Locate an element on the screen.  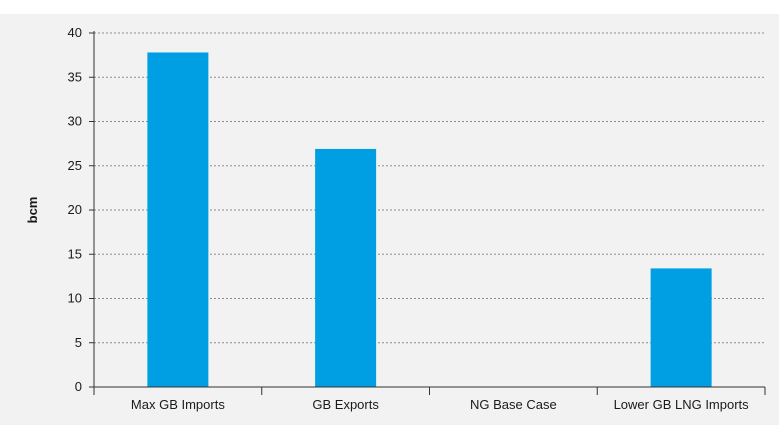
x-tick-label: Max GB Imports is located at coordinates (178, 404).